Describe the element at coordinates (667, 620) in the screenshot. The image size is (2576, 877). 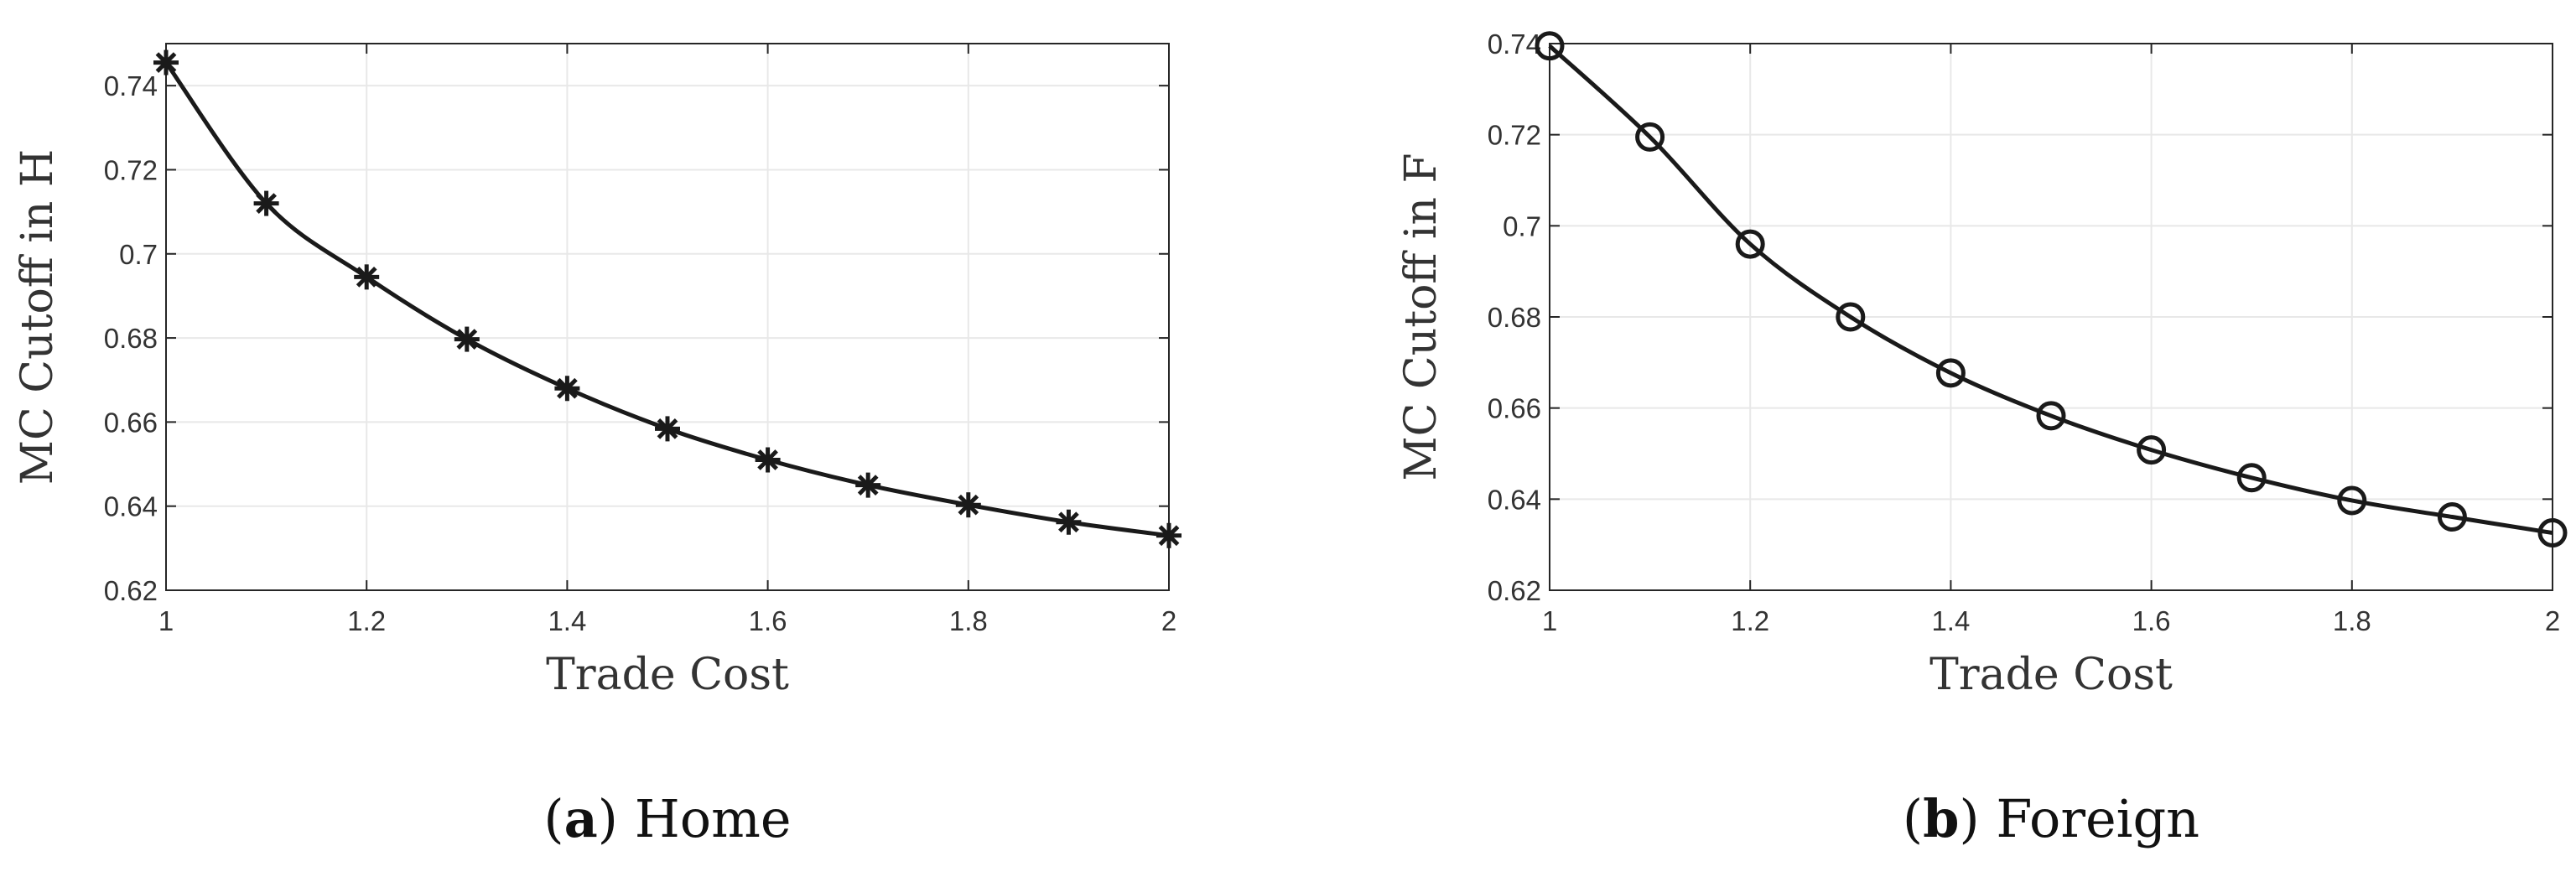
I see `home-x-tick-labels: 1 1.2 1.4 1.6 1.8 2` at that location.